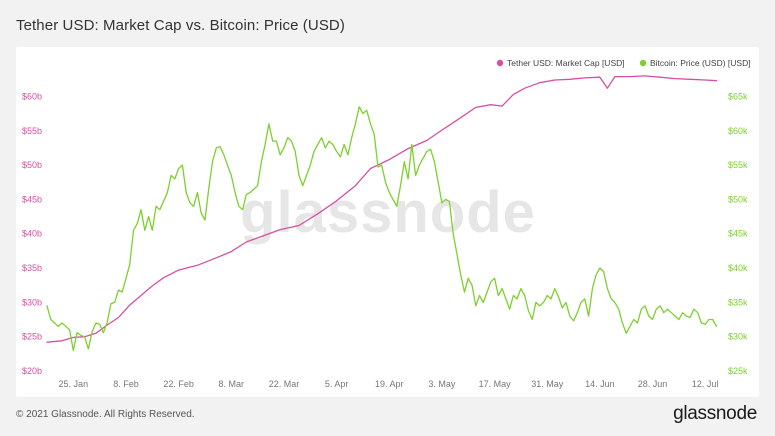  I want to click on right-tick-label: $45k, so click(738, 234).